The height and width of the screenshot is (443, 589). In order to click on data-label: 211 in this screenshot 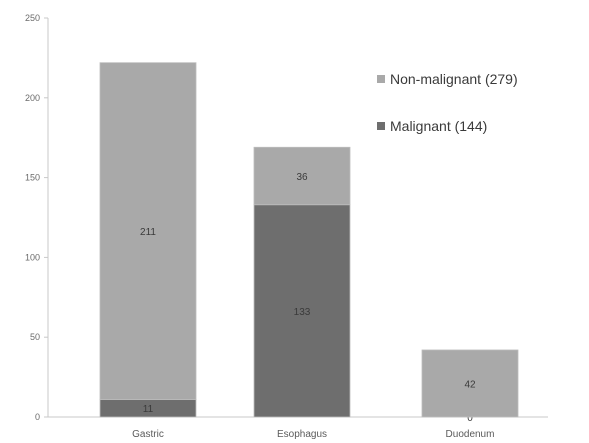, I will do `click(148, 232)`.